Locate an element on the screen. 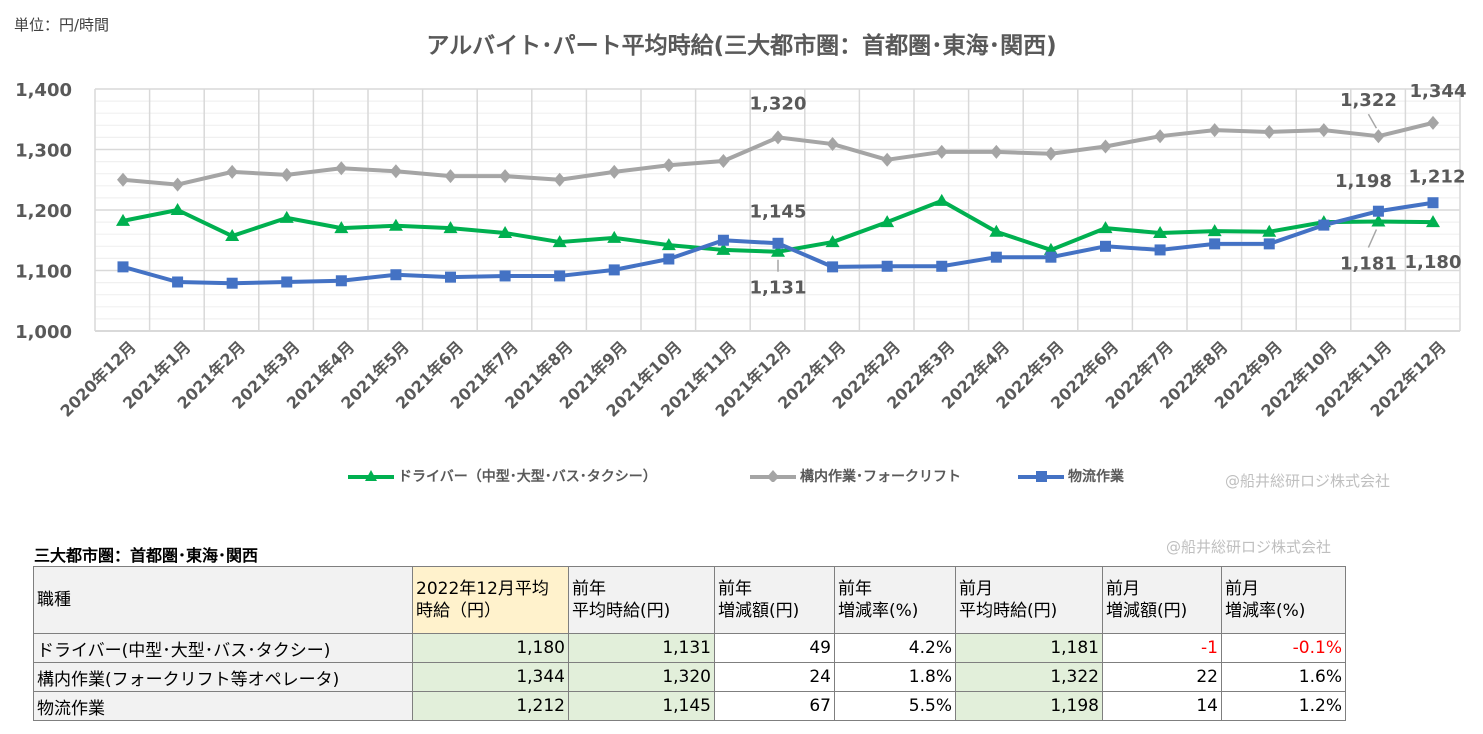 Image resolution: width=1483 pixels, height=734 pixels. value-cell: 1,181 is located at coordinates (1029, 648).